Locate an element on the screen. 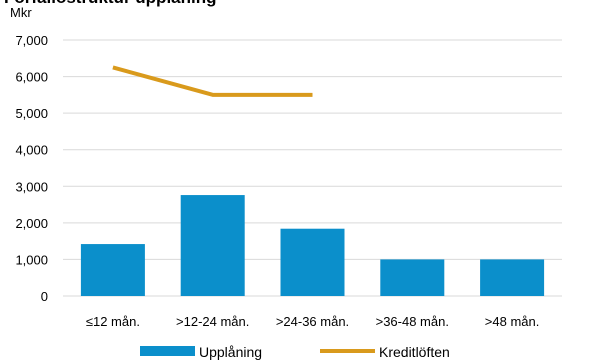 Image resolution: width=592 pixels, height=363 pixels. x-tick-label: >48 mån. is located at coordinates (512, 321).